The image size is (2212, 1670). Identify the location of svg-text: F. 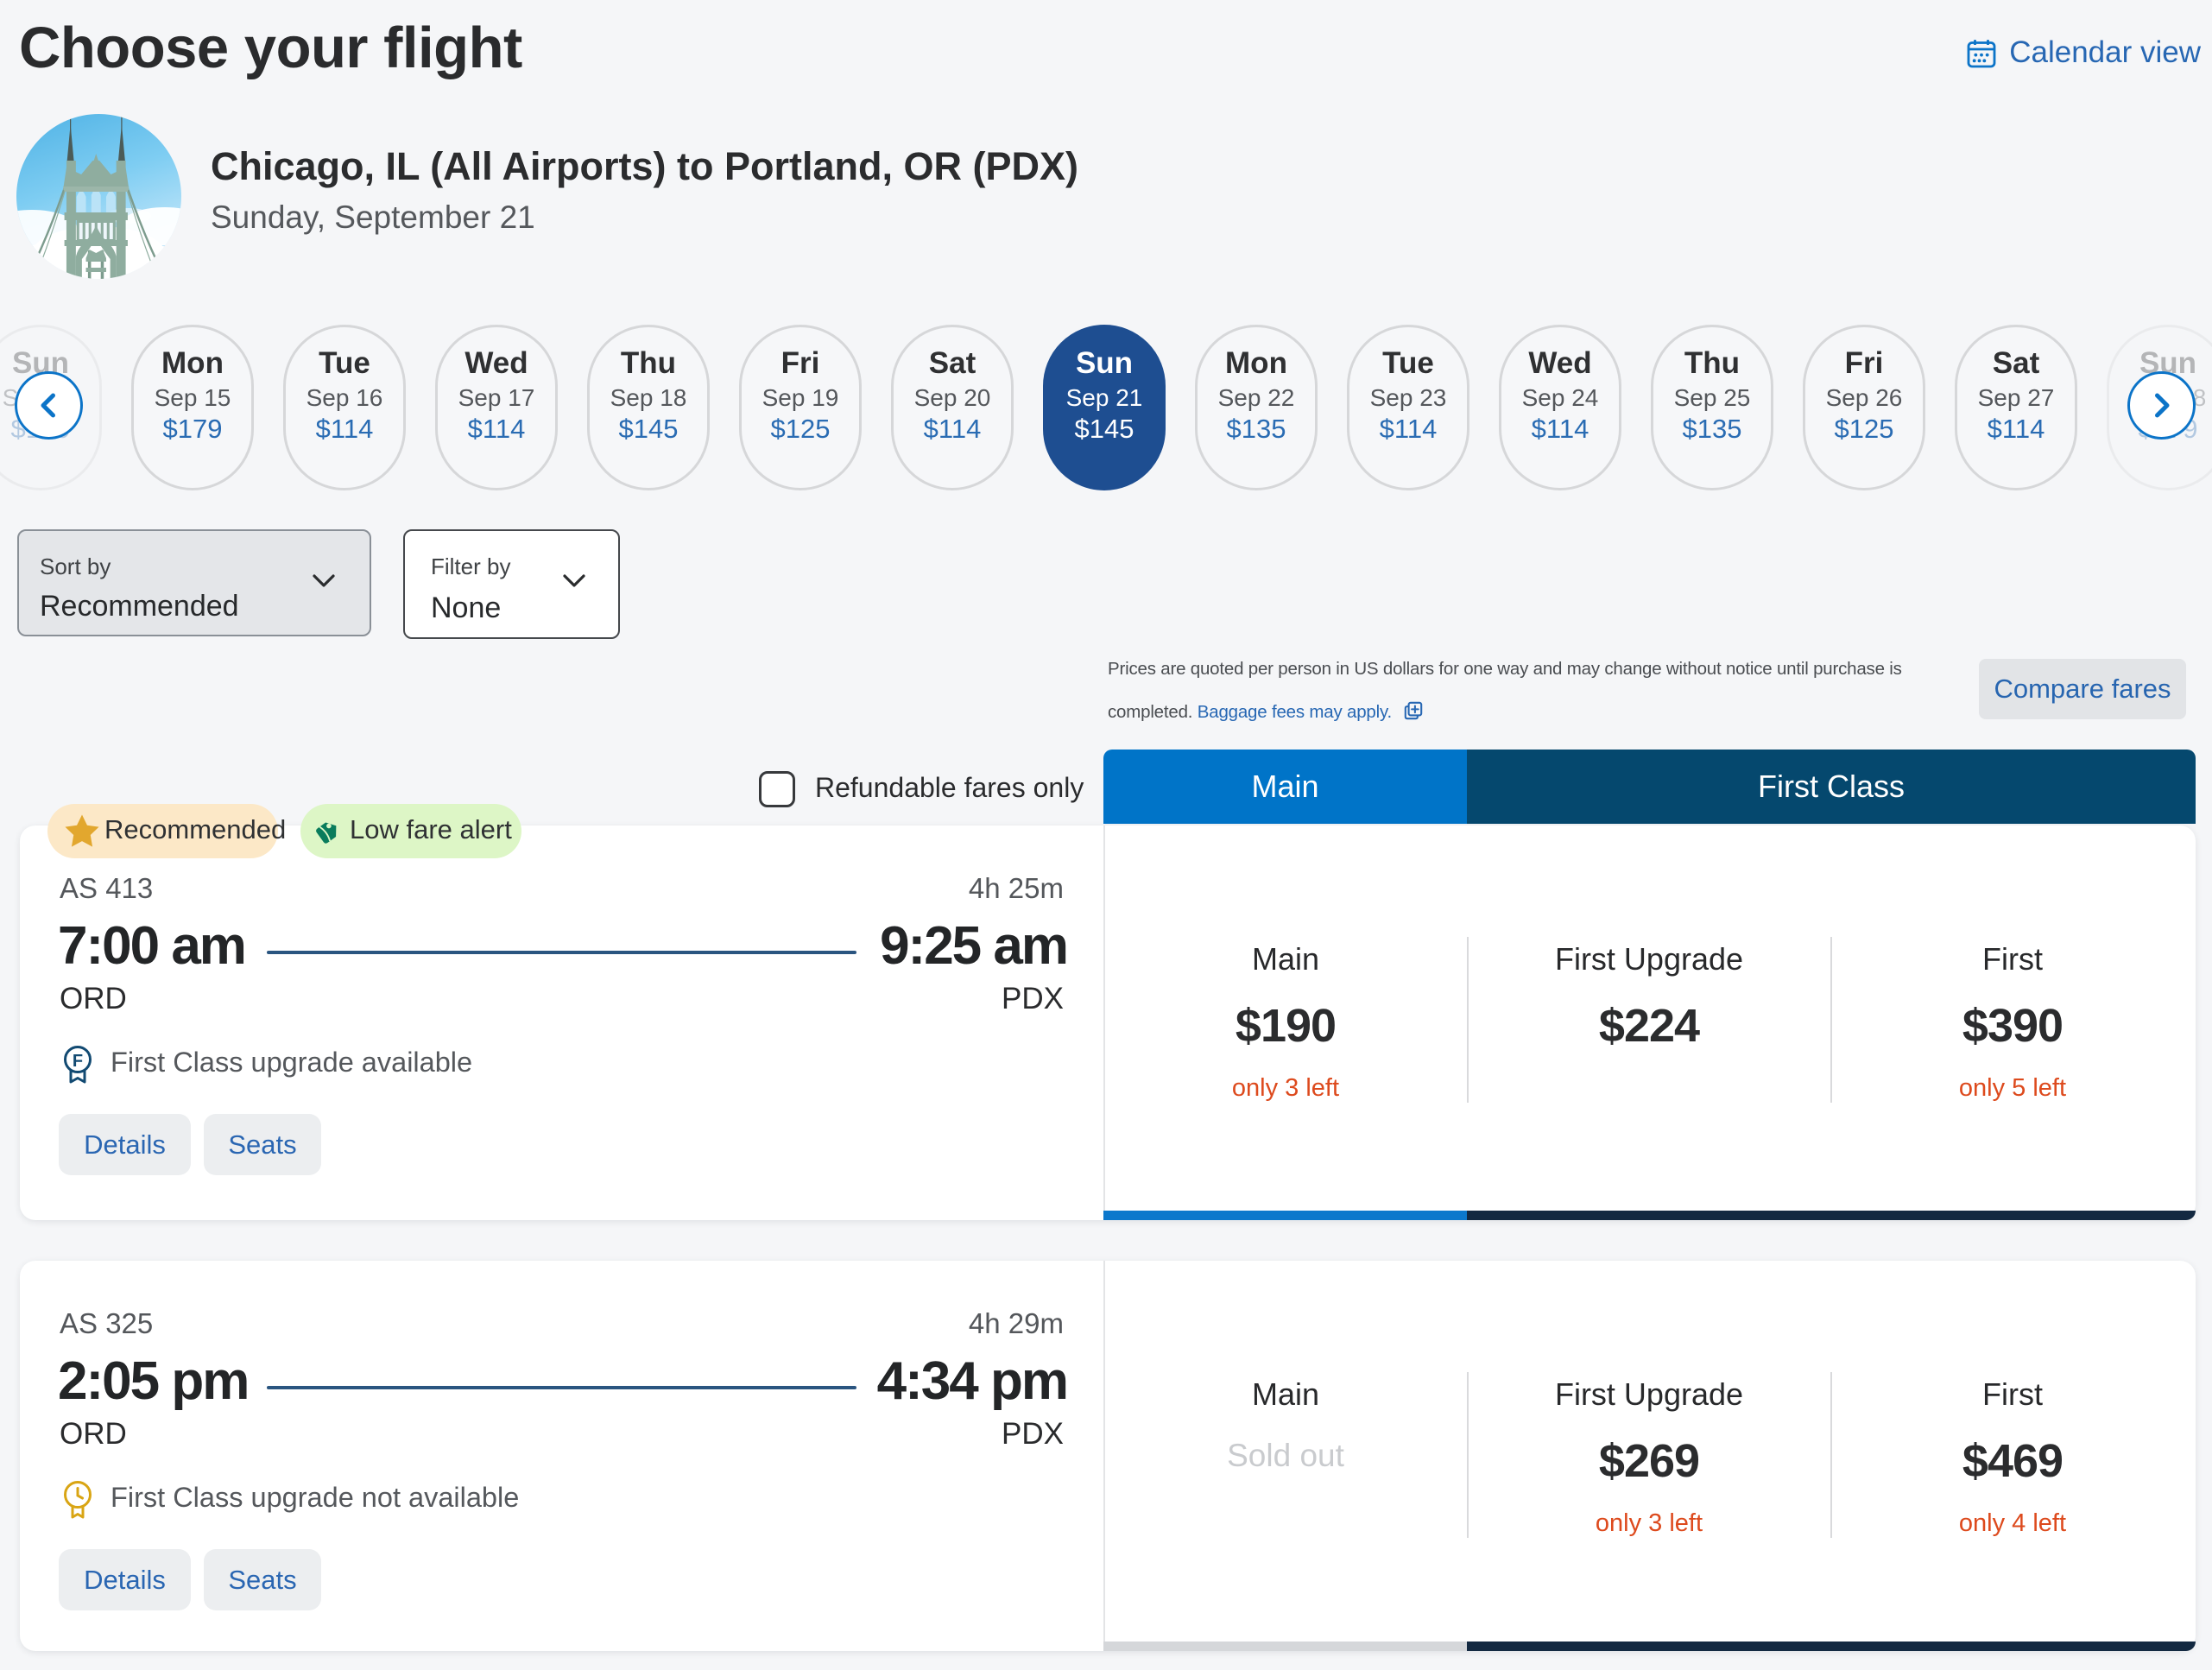
(78, 1061).